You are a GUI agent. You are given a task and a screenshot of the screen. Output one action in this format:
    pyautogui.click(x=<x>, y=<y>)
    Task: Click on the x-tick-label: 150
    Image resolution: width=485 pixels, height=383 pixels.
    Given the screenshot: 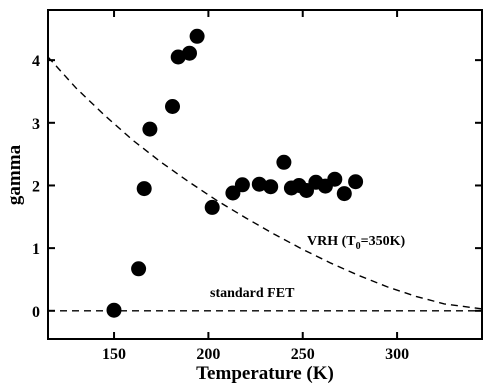 What is the action you would take?
    pyautogui.click(x=114, y=354)
    